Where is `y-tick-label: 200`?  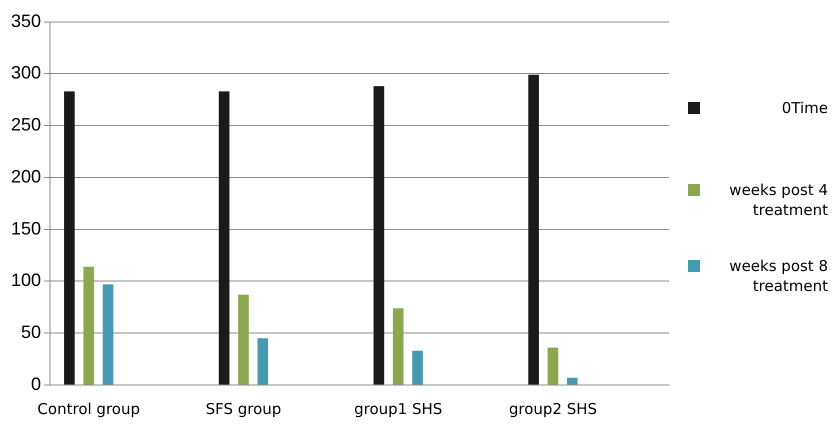 y-tick-label: 200 is located at coordinates (26, 176).